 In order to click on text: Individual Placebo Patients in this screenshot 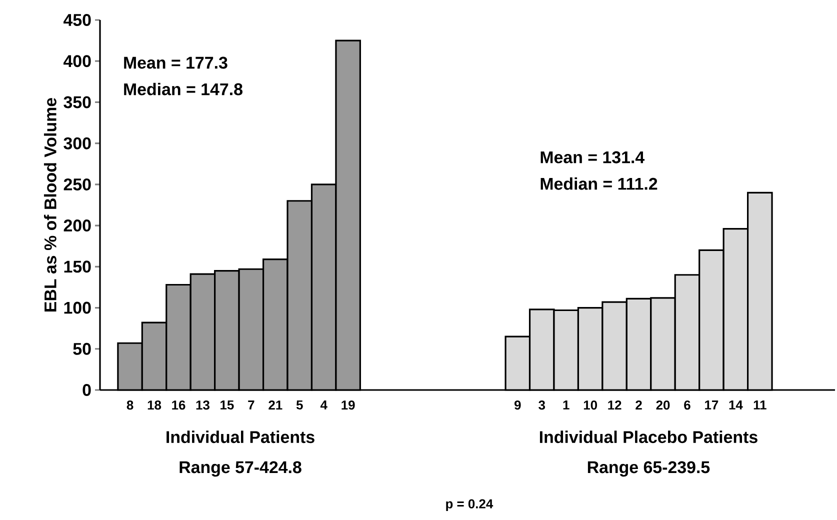, I will do `click(649, 437)`.